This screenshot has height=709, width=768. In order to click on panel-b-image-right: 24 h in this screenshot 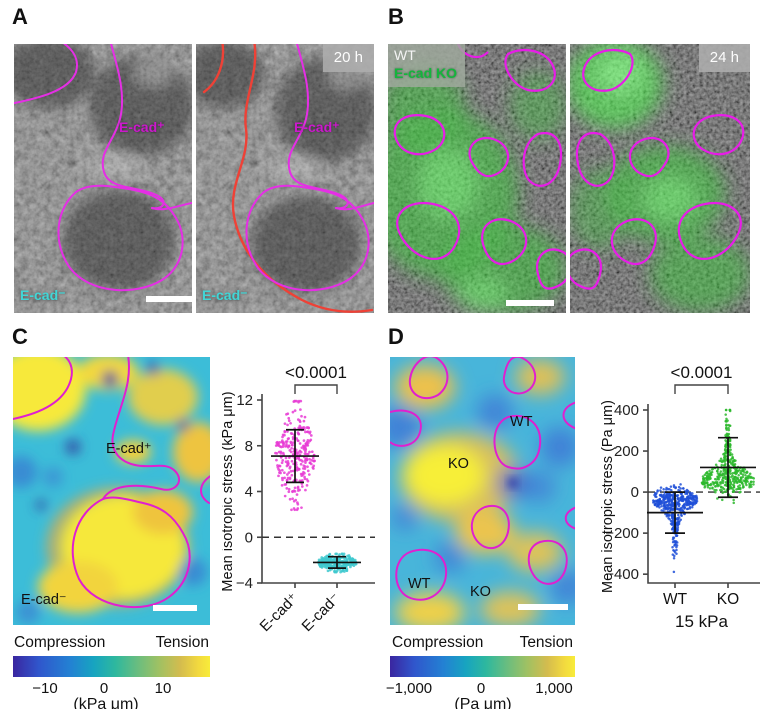, I will do `click(660, 178)`.